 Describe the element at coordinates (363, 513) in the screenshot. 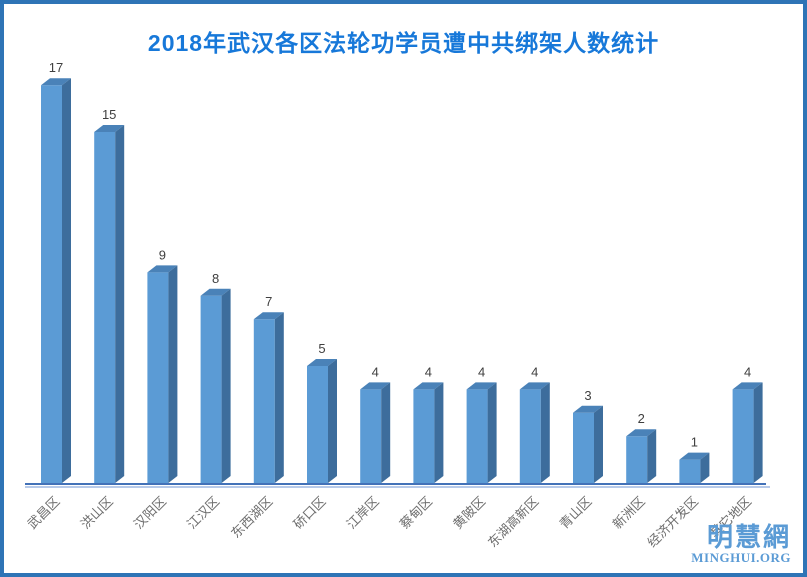

I see `category-label: 江岸区` at that location.